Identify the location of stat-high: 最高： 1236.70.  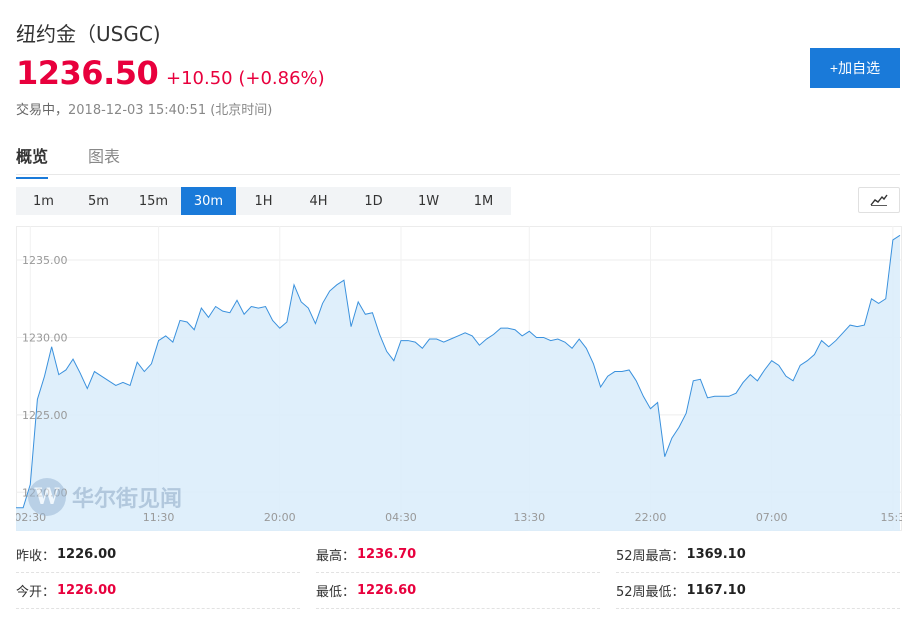
(458, 555).